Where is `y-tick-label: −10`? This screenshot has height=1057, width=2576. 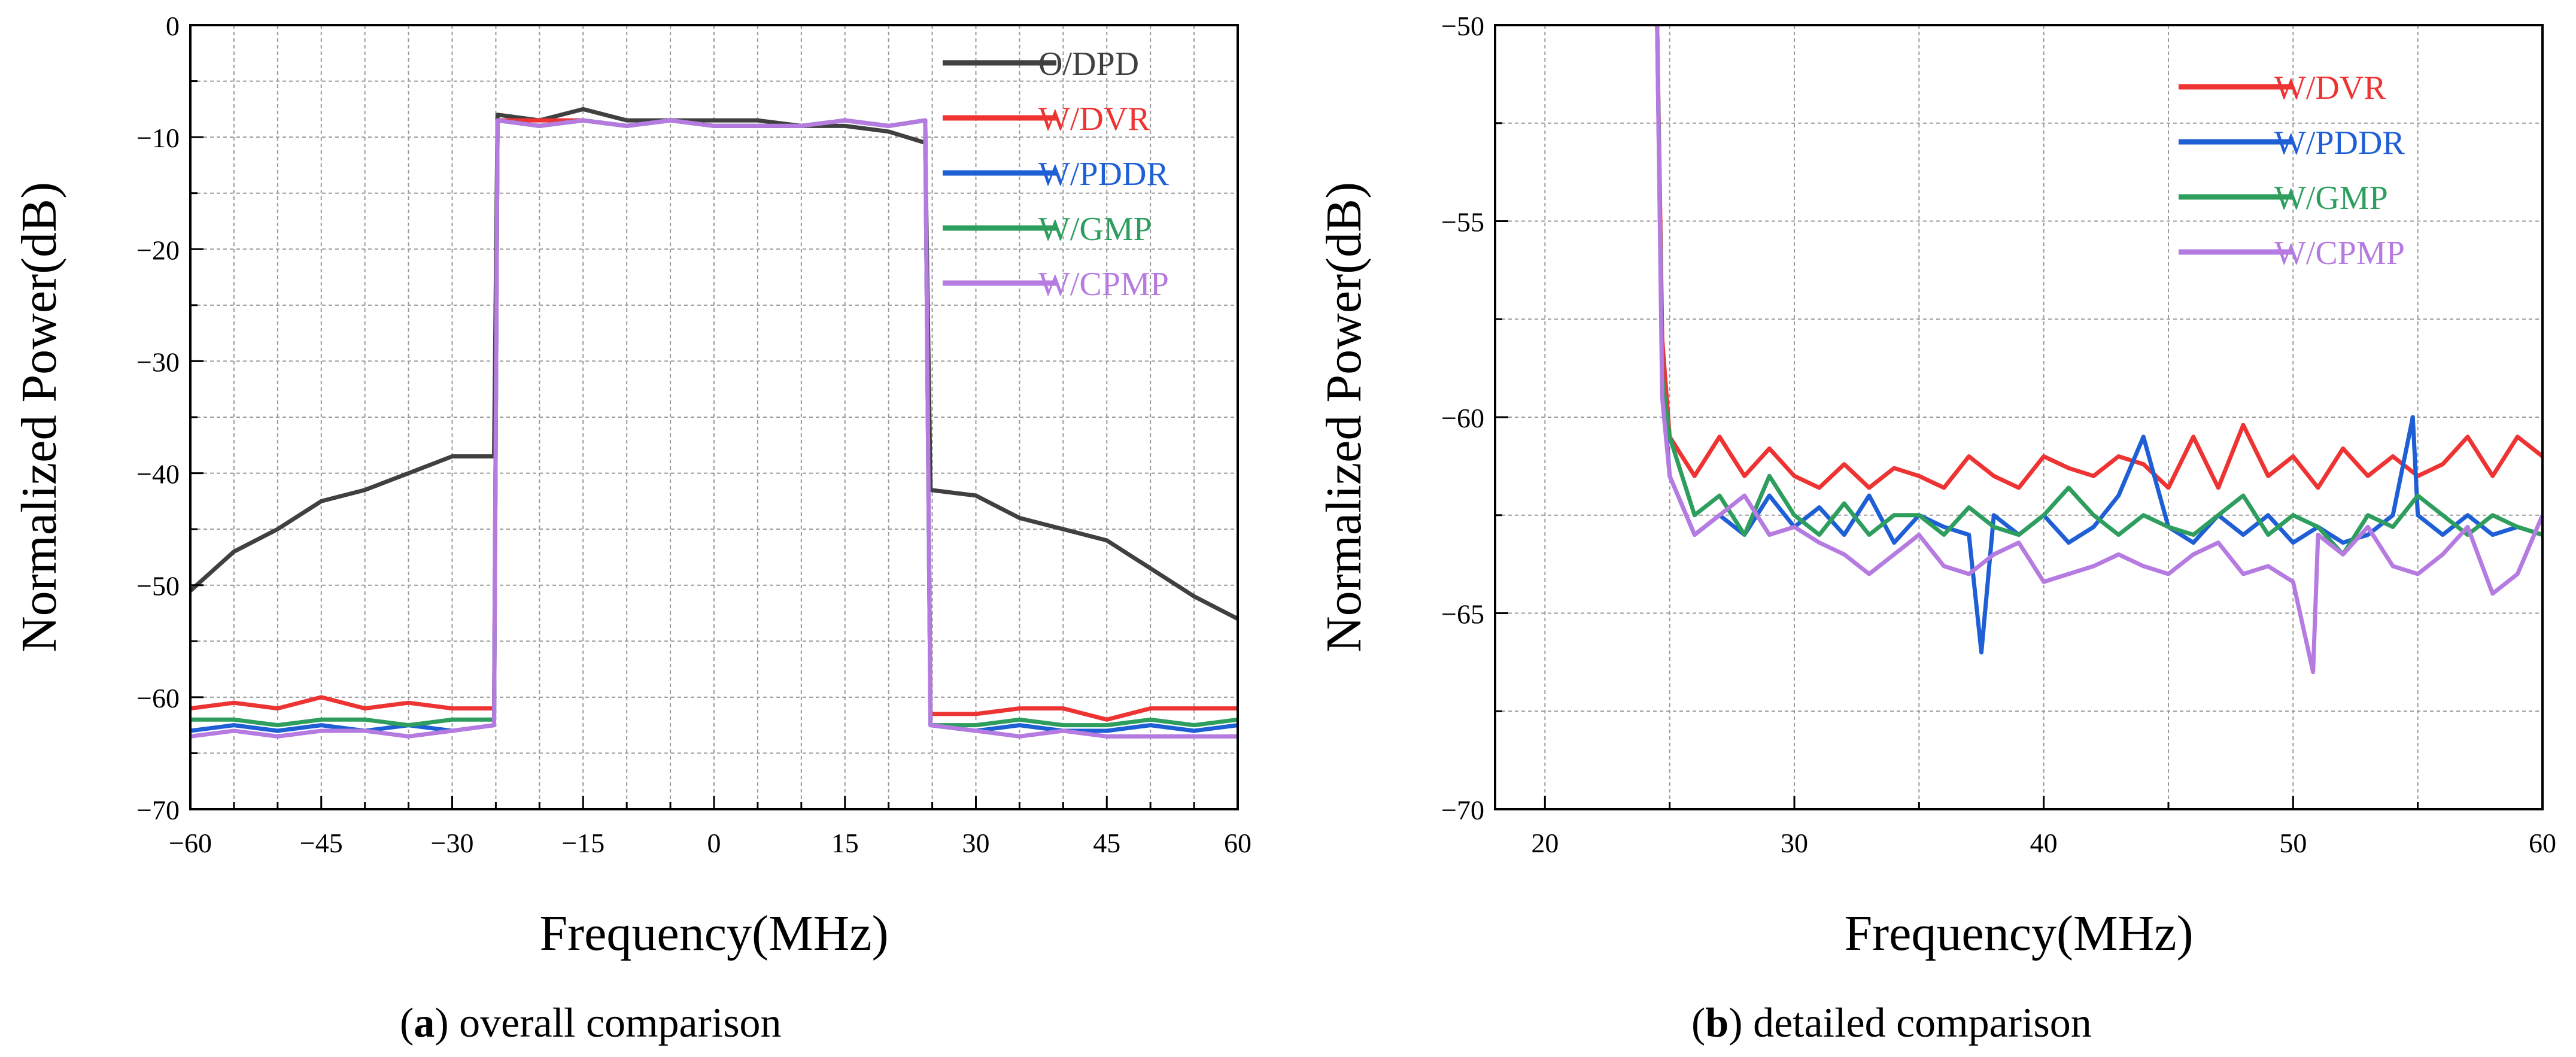 y-tick-label: −10 is located at coordinates (158, 138).